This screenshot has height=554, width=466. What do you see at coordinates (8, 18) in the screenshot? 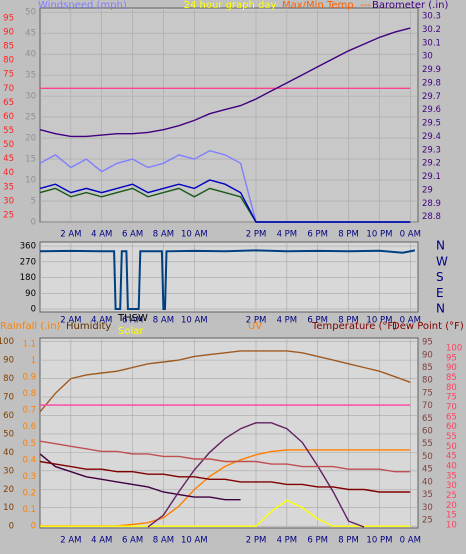
I see `y2-tick-label: 95` at bounding box center [8, 18].